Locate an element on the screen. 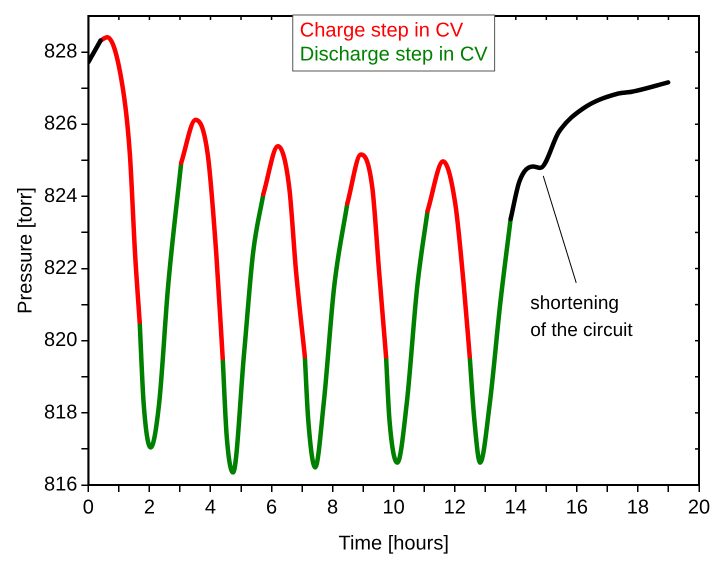 This screenshot has width=717, height=566. x-axis-title: Time [hours] is located at coordinates (393, 543).